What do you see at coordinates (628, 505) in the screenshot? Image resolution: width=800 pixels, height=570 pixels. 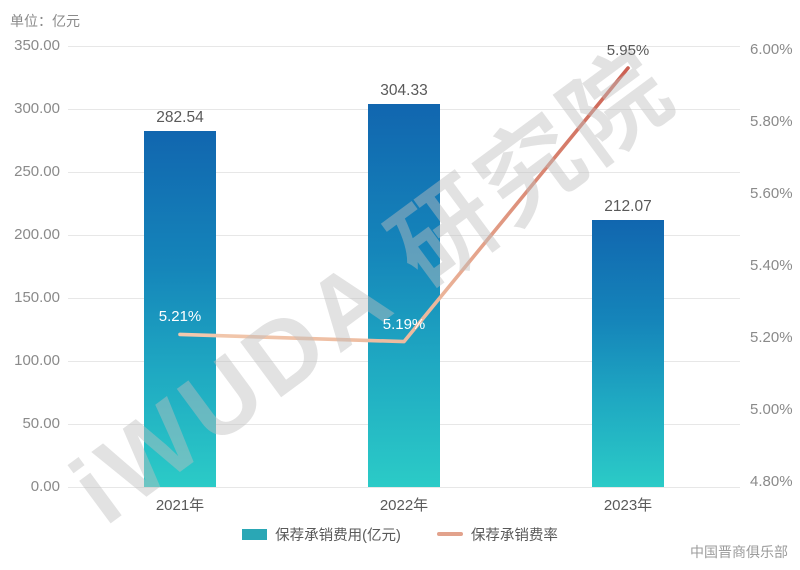 I see `x-axis-label: 2023年` at bounding box center [628, 505].